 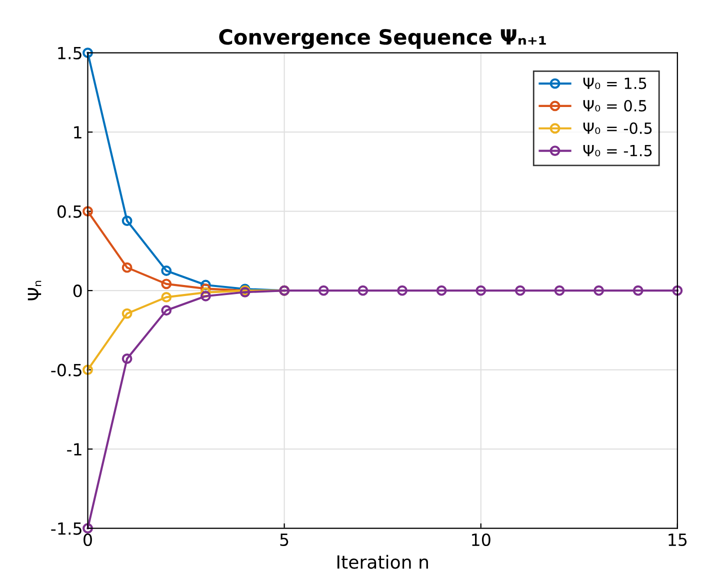 I want to click on x-axis-title: Iteration n, so click(x=382, y=561).